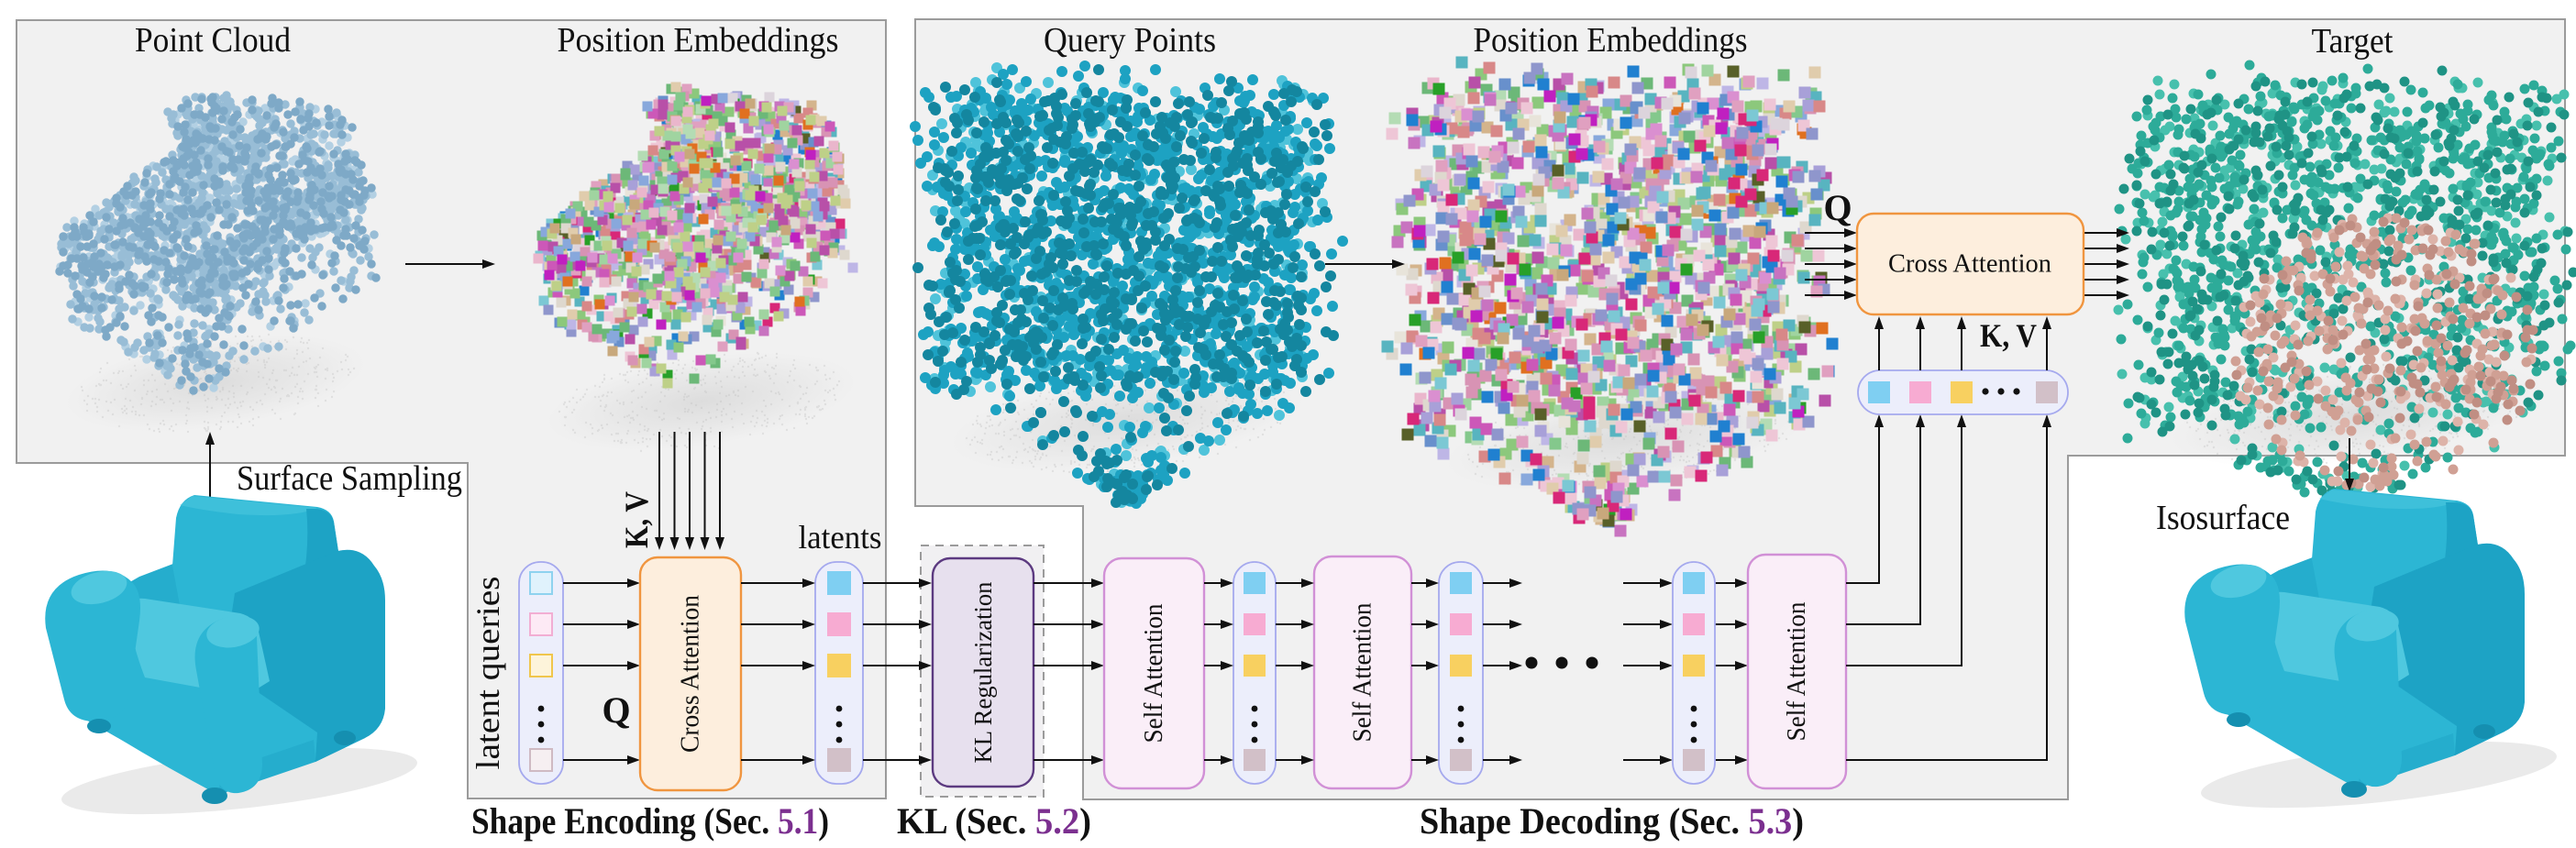  What do you see at coordinates (349, 478) in the screenshot?
I see `svg-text: Surface Sampling` at bounding box center [349, 478].